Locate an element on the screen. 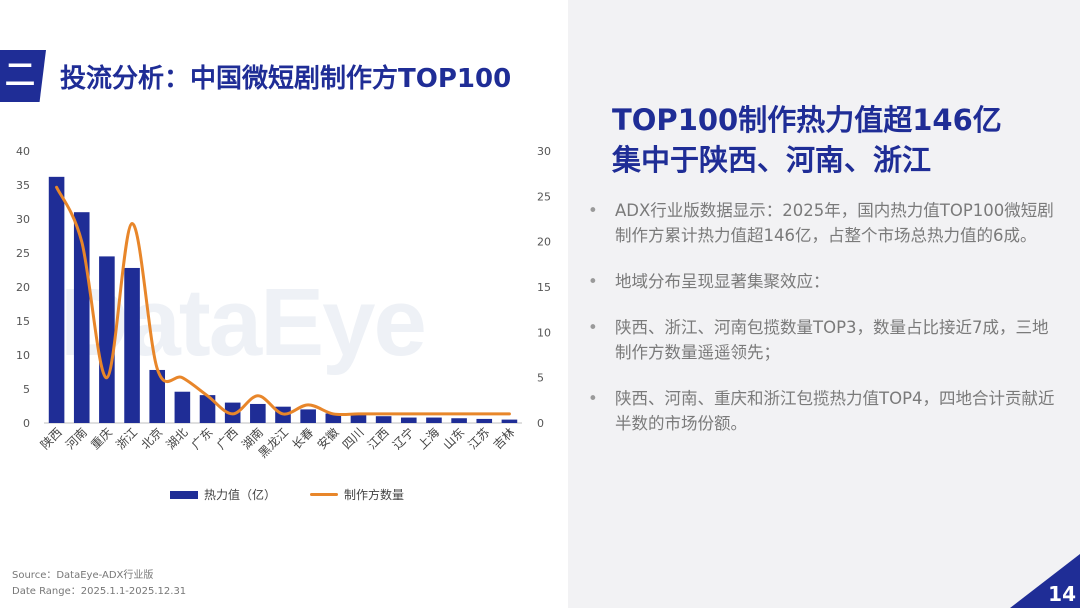  x-tick-label: 广东 is located at coordinates (202, 438).